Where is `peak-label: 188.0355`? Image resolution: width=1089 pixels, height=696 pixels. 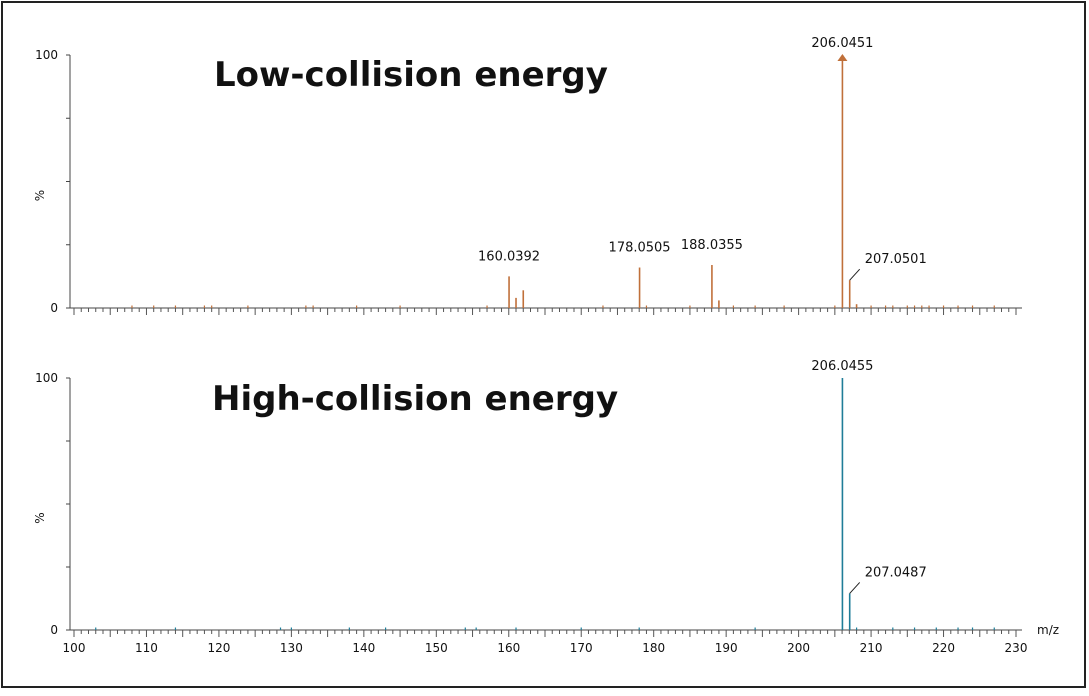
peak-label: 188.0355 is located at coordinates (712, 245).